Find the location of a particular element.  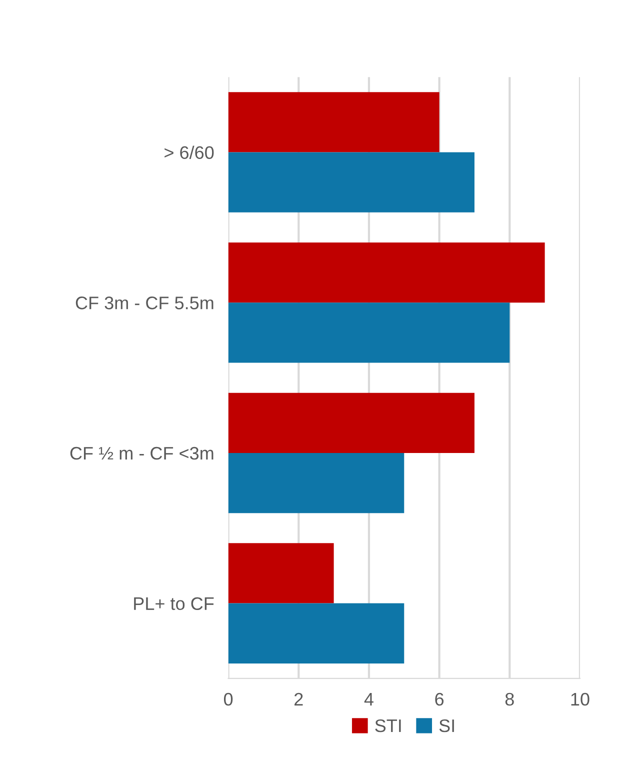

y-tick-label: CF ½ m - CF <3m is located at coordinates (142, 453).